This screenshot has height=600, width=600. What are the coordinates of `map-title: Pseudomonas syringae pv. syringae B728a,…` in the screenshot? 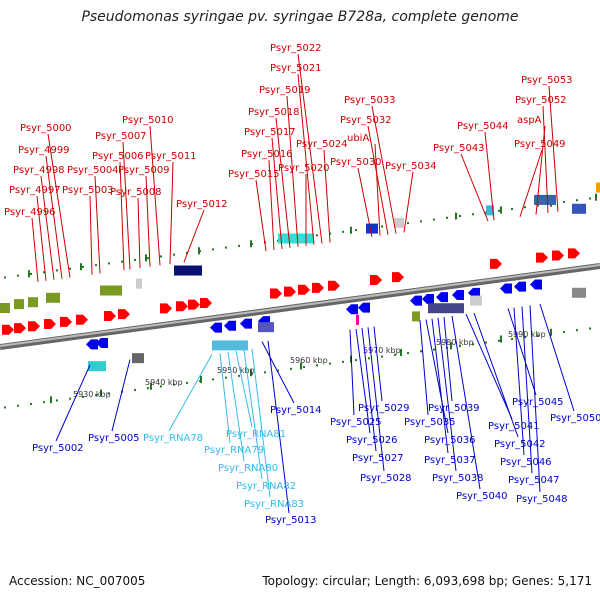 It's located at (300, 17).